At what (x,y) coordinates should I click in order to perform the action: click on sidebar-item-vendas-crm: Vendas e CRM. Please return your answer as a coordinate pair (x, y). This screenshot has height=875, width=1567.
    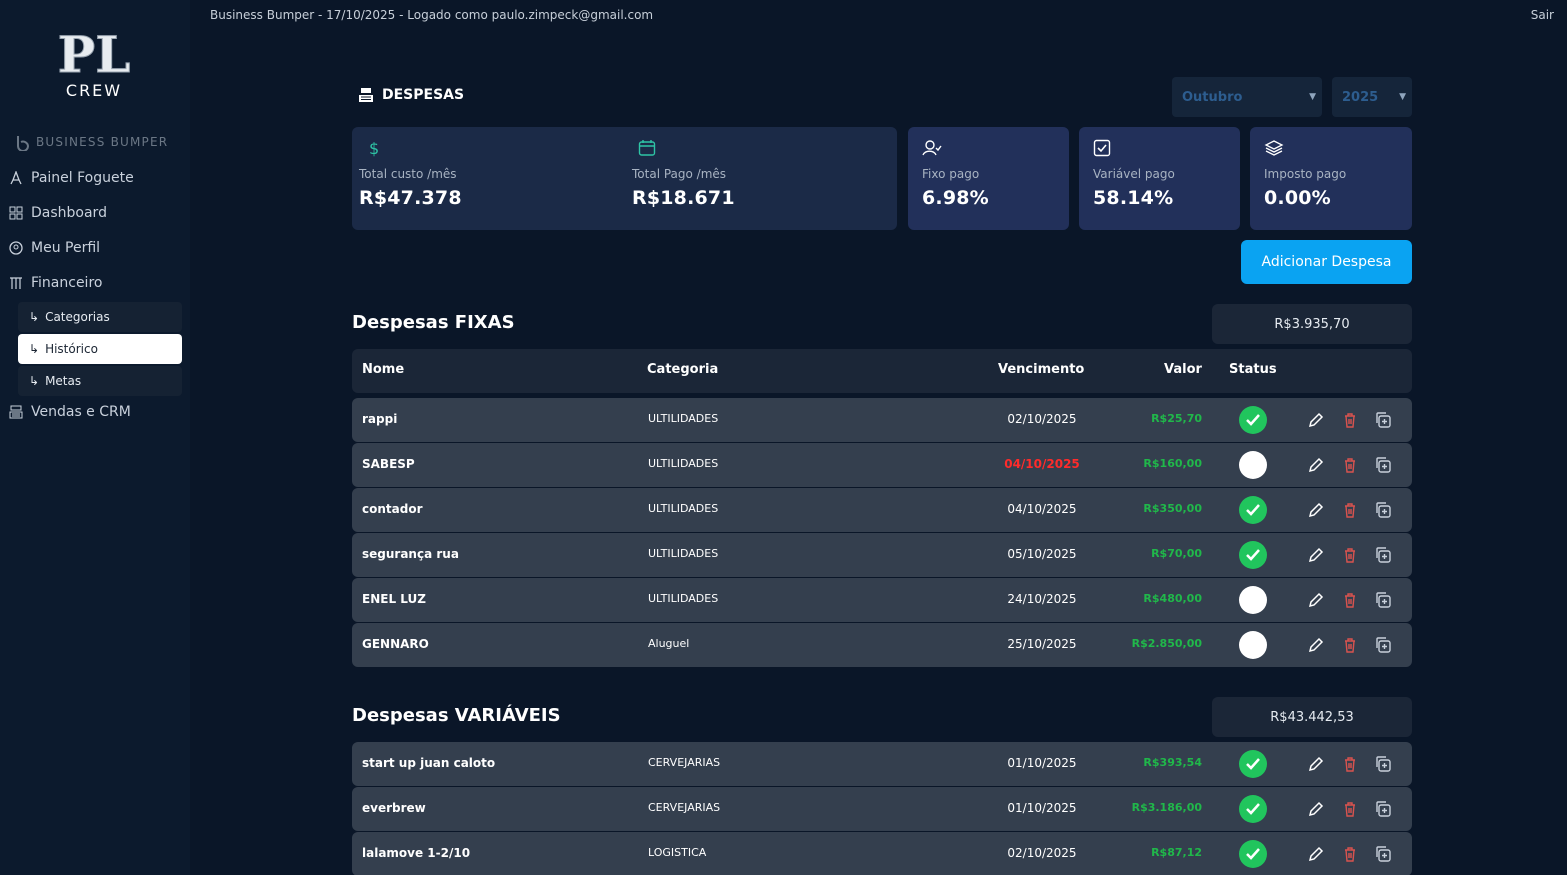
    Looking at the image, I should click on (70, 412).